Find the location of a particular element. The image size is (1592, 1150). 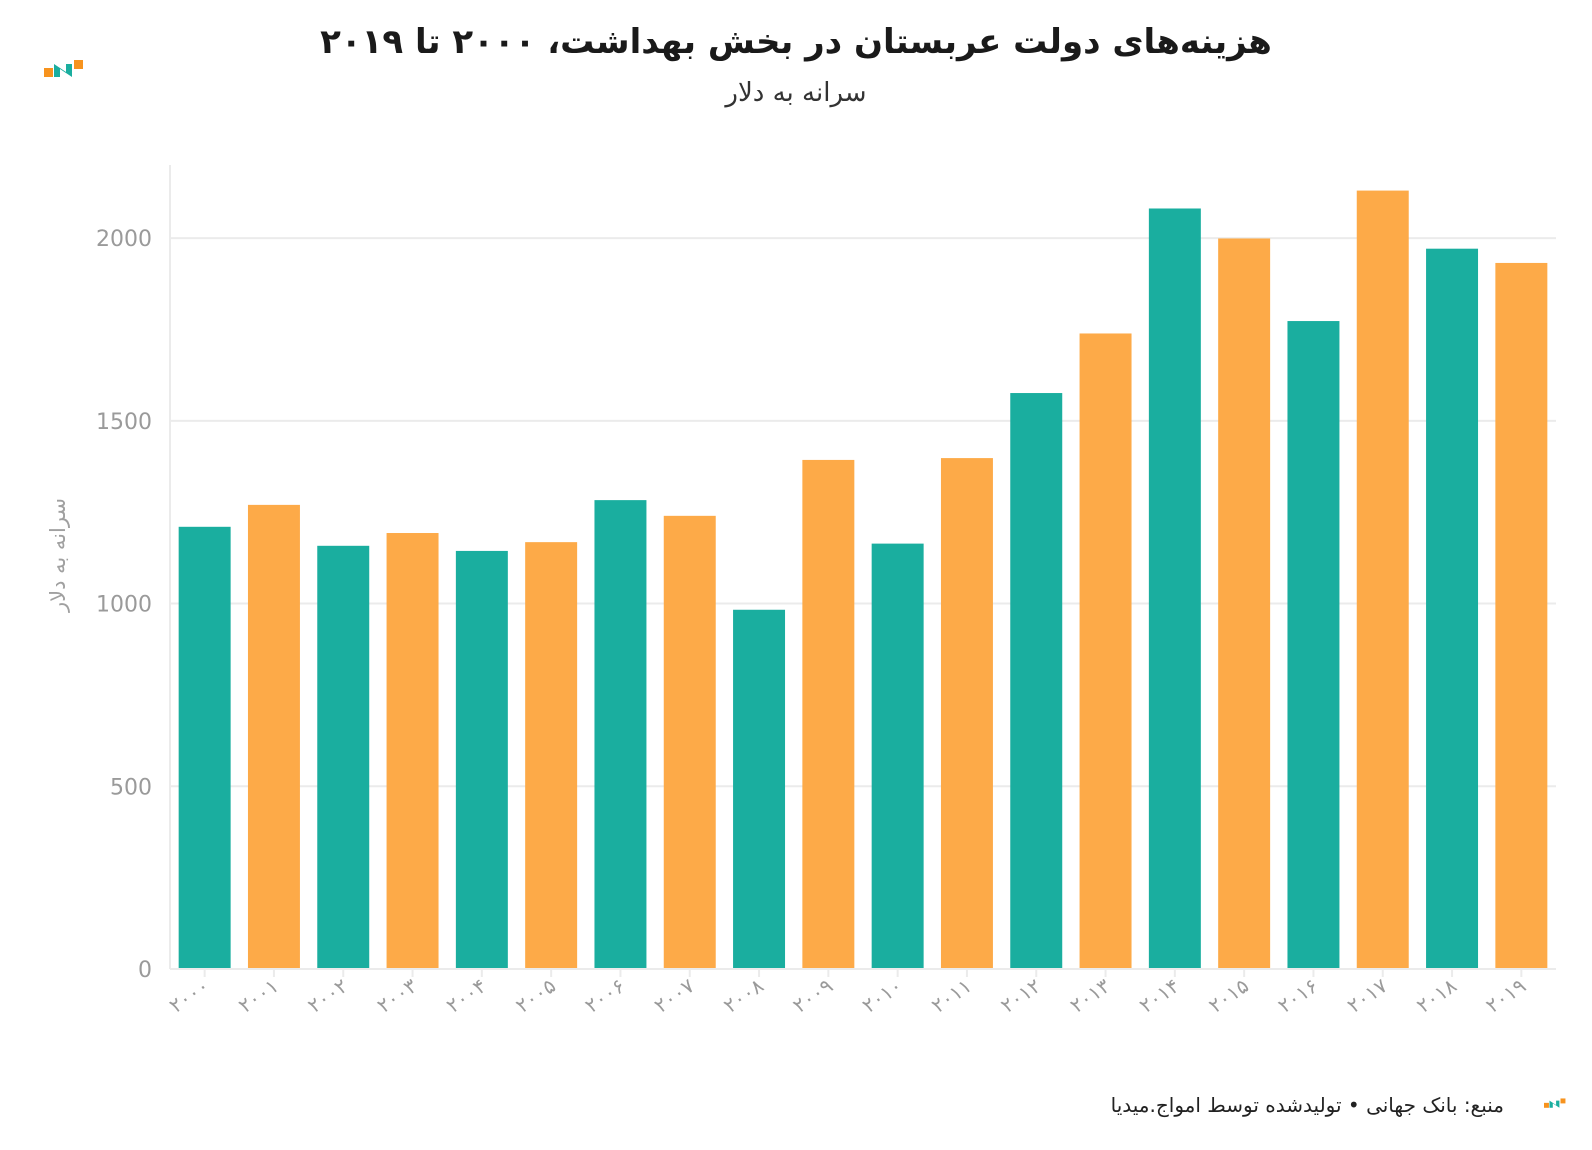

y-tick-label: 1500 is located at coordinates (124, 422).